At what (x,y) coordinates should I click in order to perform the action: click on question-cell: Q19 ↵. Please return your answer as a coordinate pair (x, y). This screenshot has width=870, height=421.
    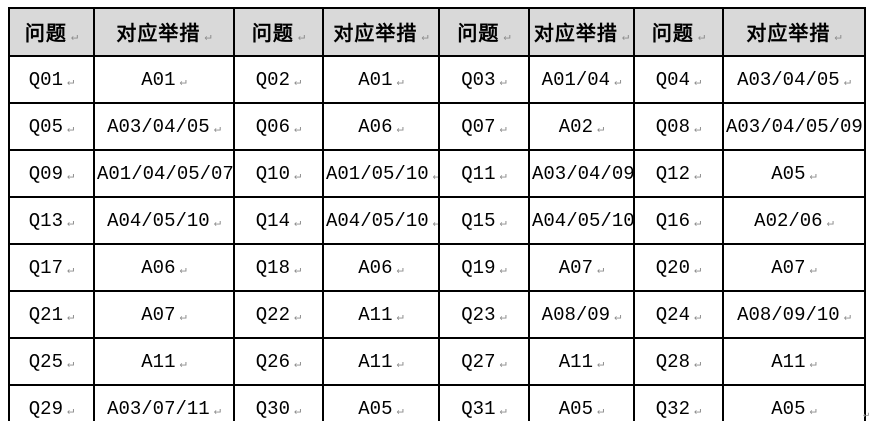
    Looking at the image, I should click on (484, 267).